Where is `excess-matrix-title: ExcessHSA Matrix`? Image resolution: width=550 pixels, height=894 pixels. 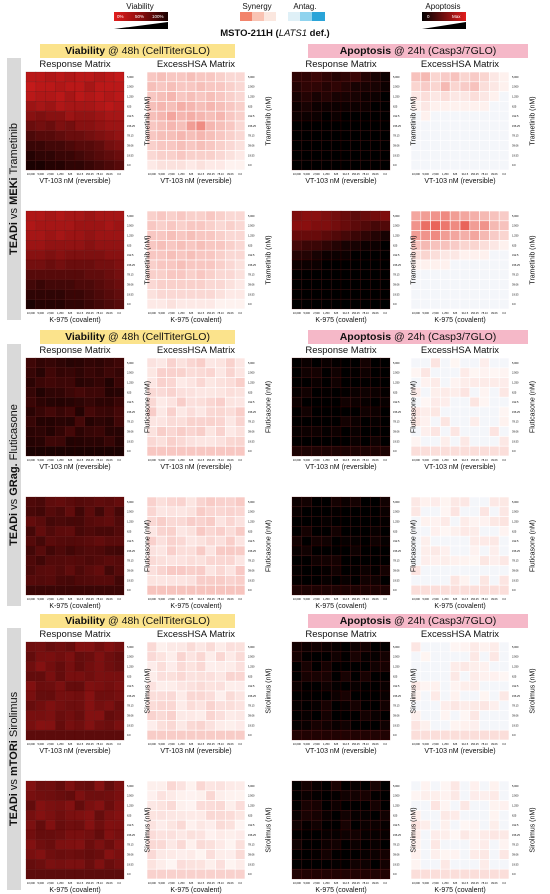 excess-matrix-title: ExcessHSA Matrix is located at coordinates (196, 350).